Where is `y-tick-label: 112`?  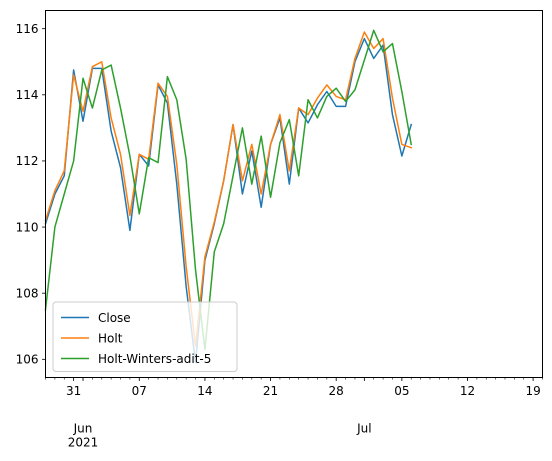 y-tick-label: 112 is located at coordinates (27, 161).